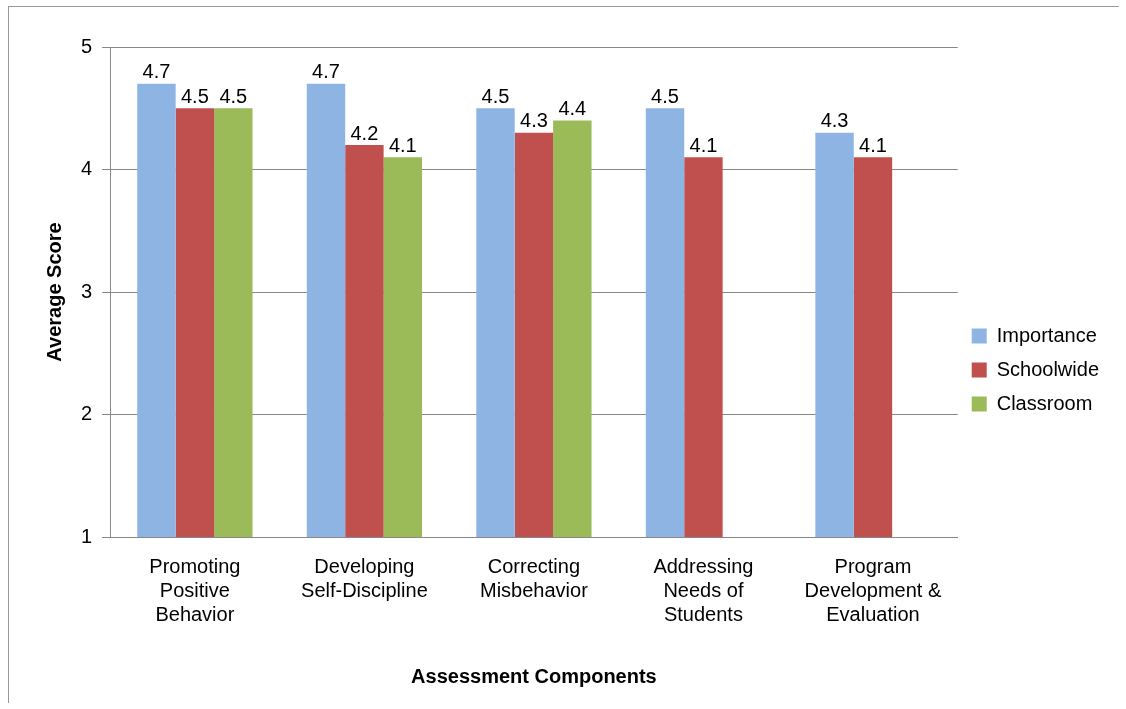 This screenshot has width=1126, height=709. I want to click on x-tick-label: Developing Self-Discipline, so click(364, 577).